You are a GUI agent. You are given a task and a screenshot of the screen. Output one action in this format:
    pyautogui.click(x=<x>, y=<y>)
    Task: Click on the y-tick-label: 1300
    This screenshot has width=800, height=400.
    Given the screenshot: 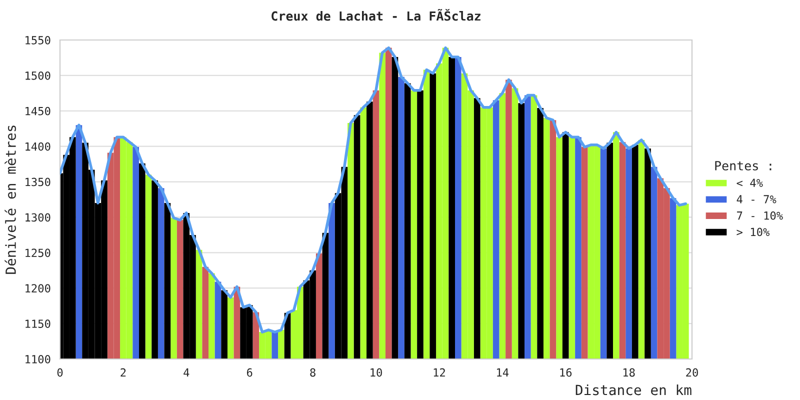 What is the action you would take?
    pyautogui.click(x=38, y=217)
    